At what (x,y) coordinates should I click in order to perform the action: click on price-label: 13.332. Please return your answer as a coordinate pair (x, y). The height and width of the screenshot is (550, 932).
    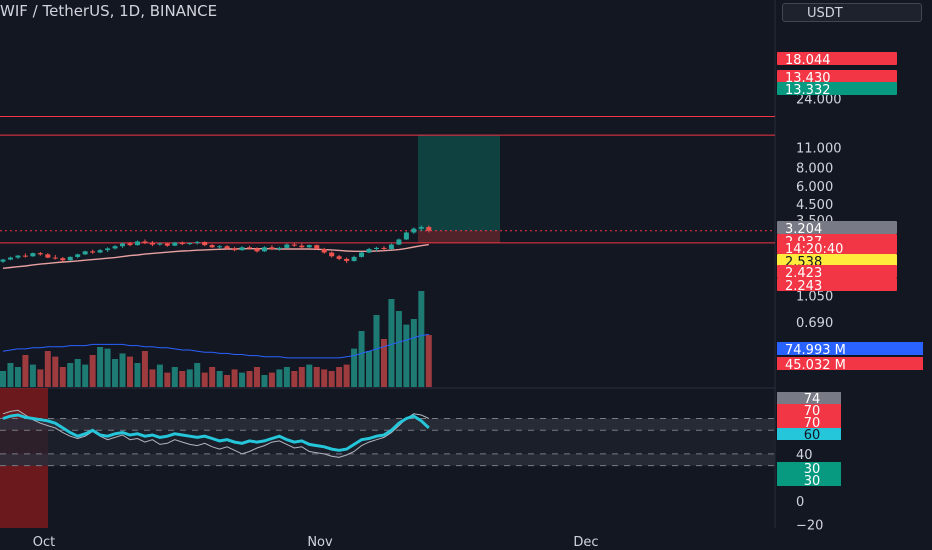
    Looking at the image, I should click on (808, 90).